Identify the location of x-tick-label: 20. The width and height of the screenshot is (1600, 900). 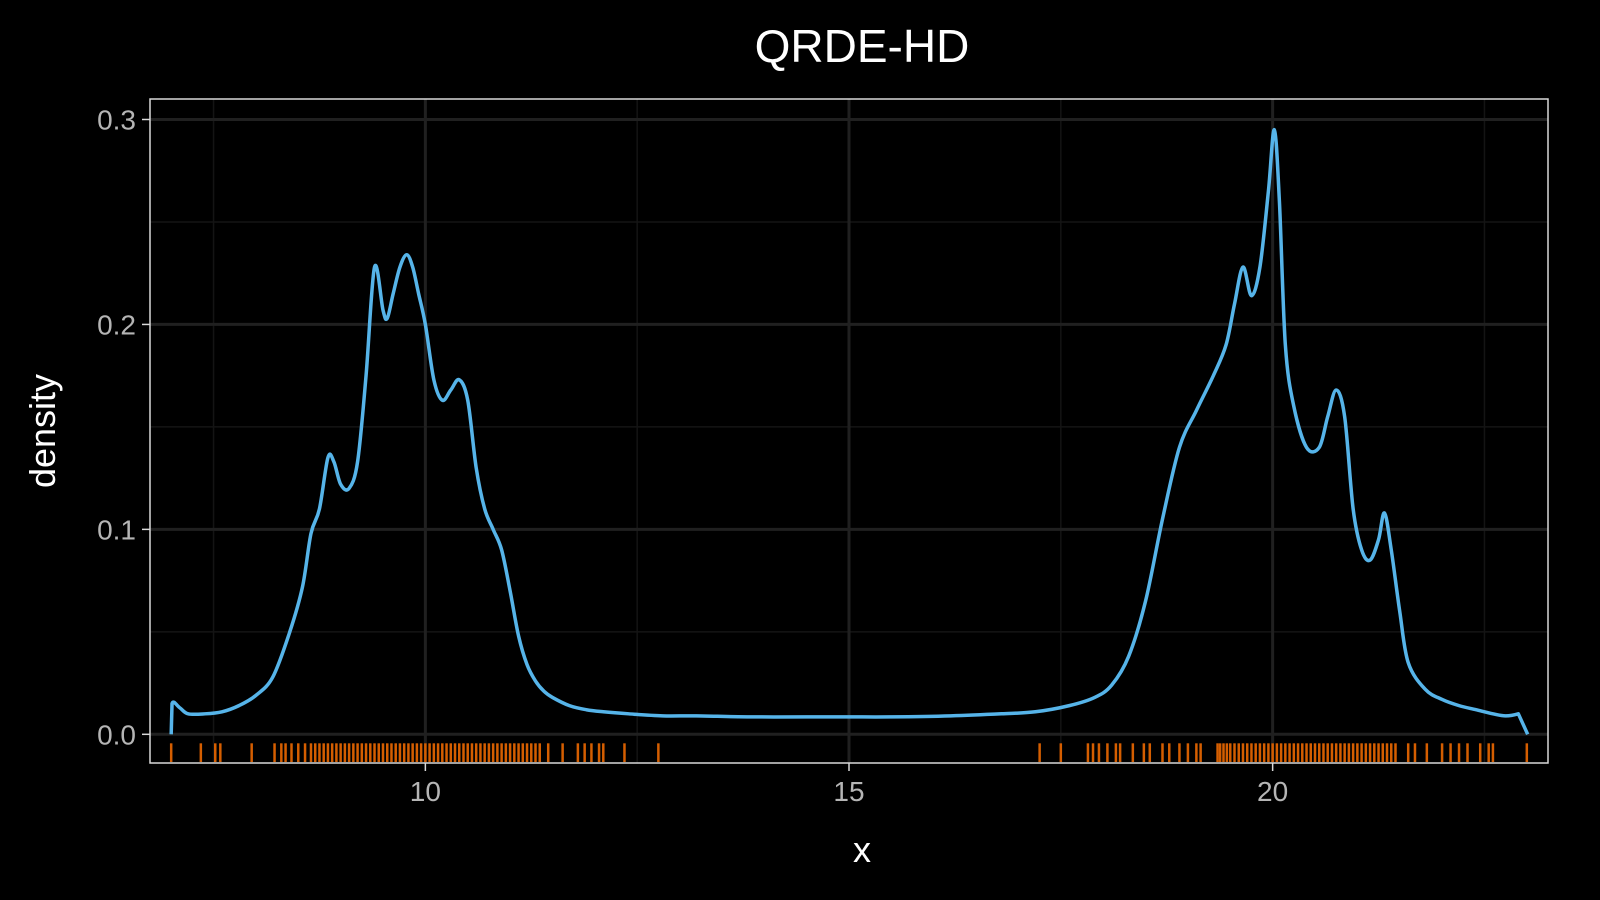
(1272, 791).